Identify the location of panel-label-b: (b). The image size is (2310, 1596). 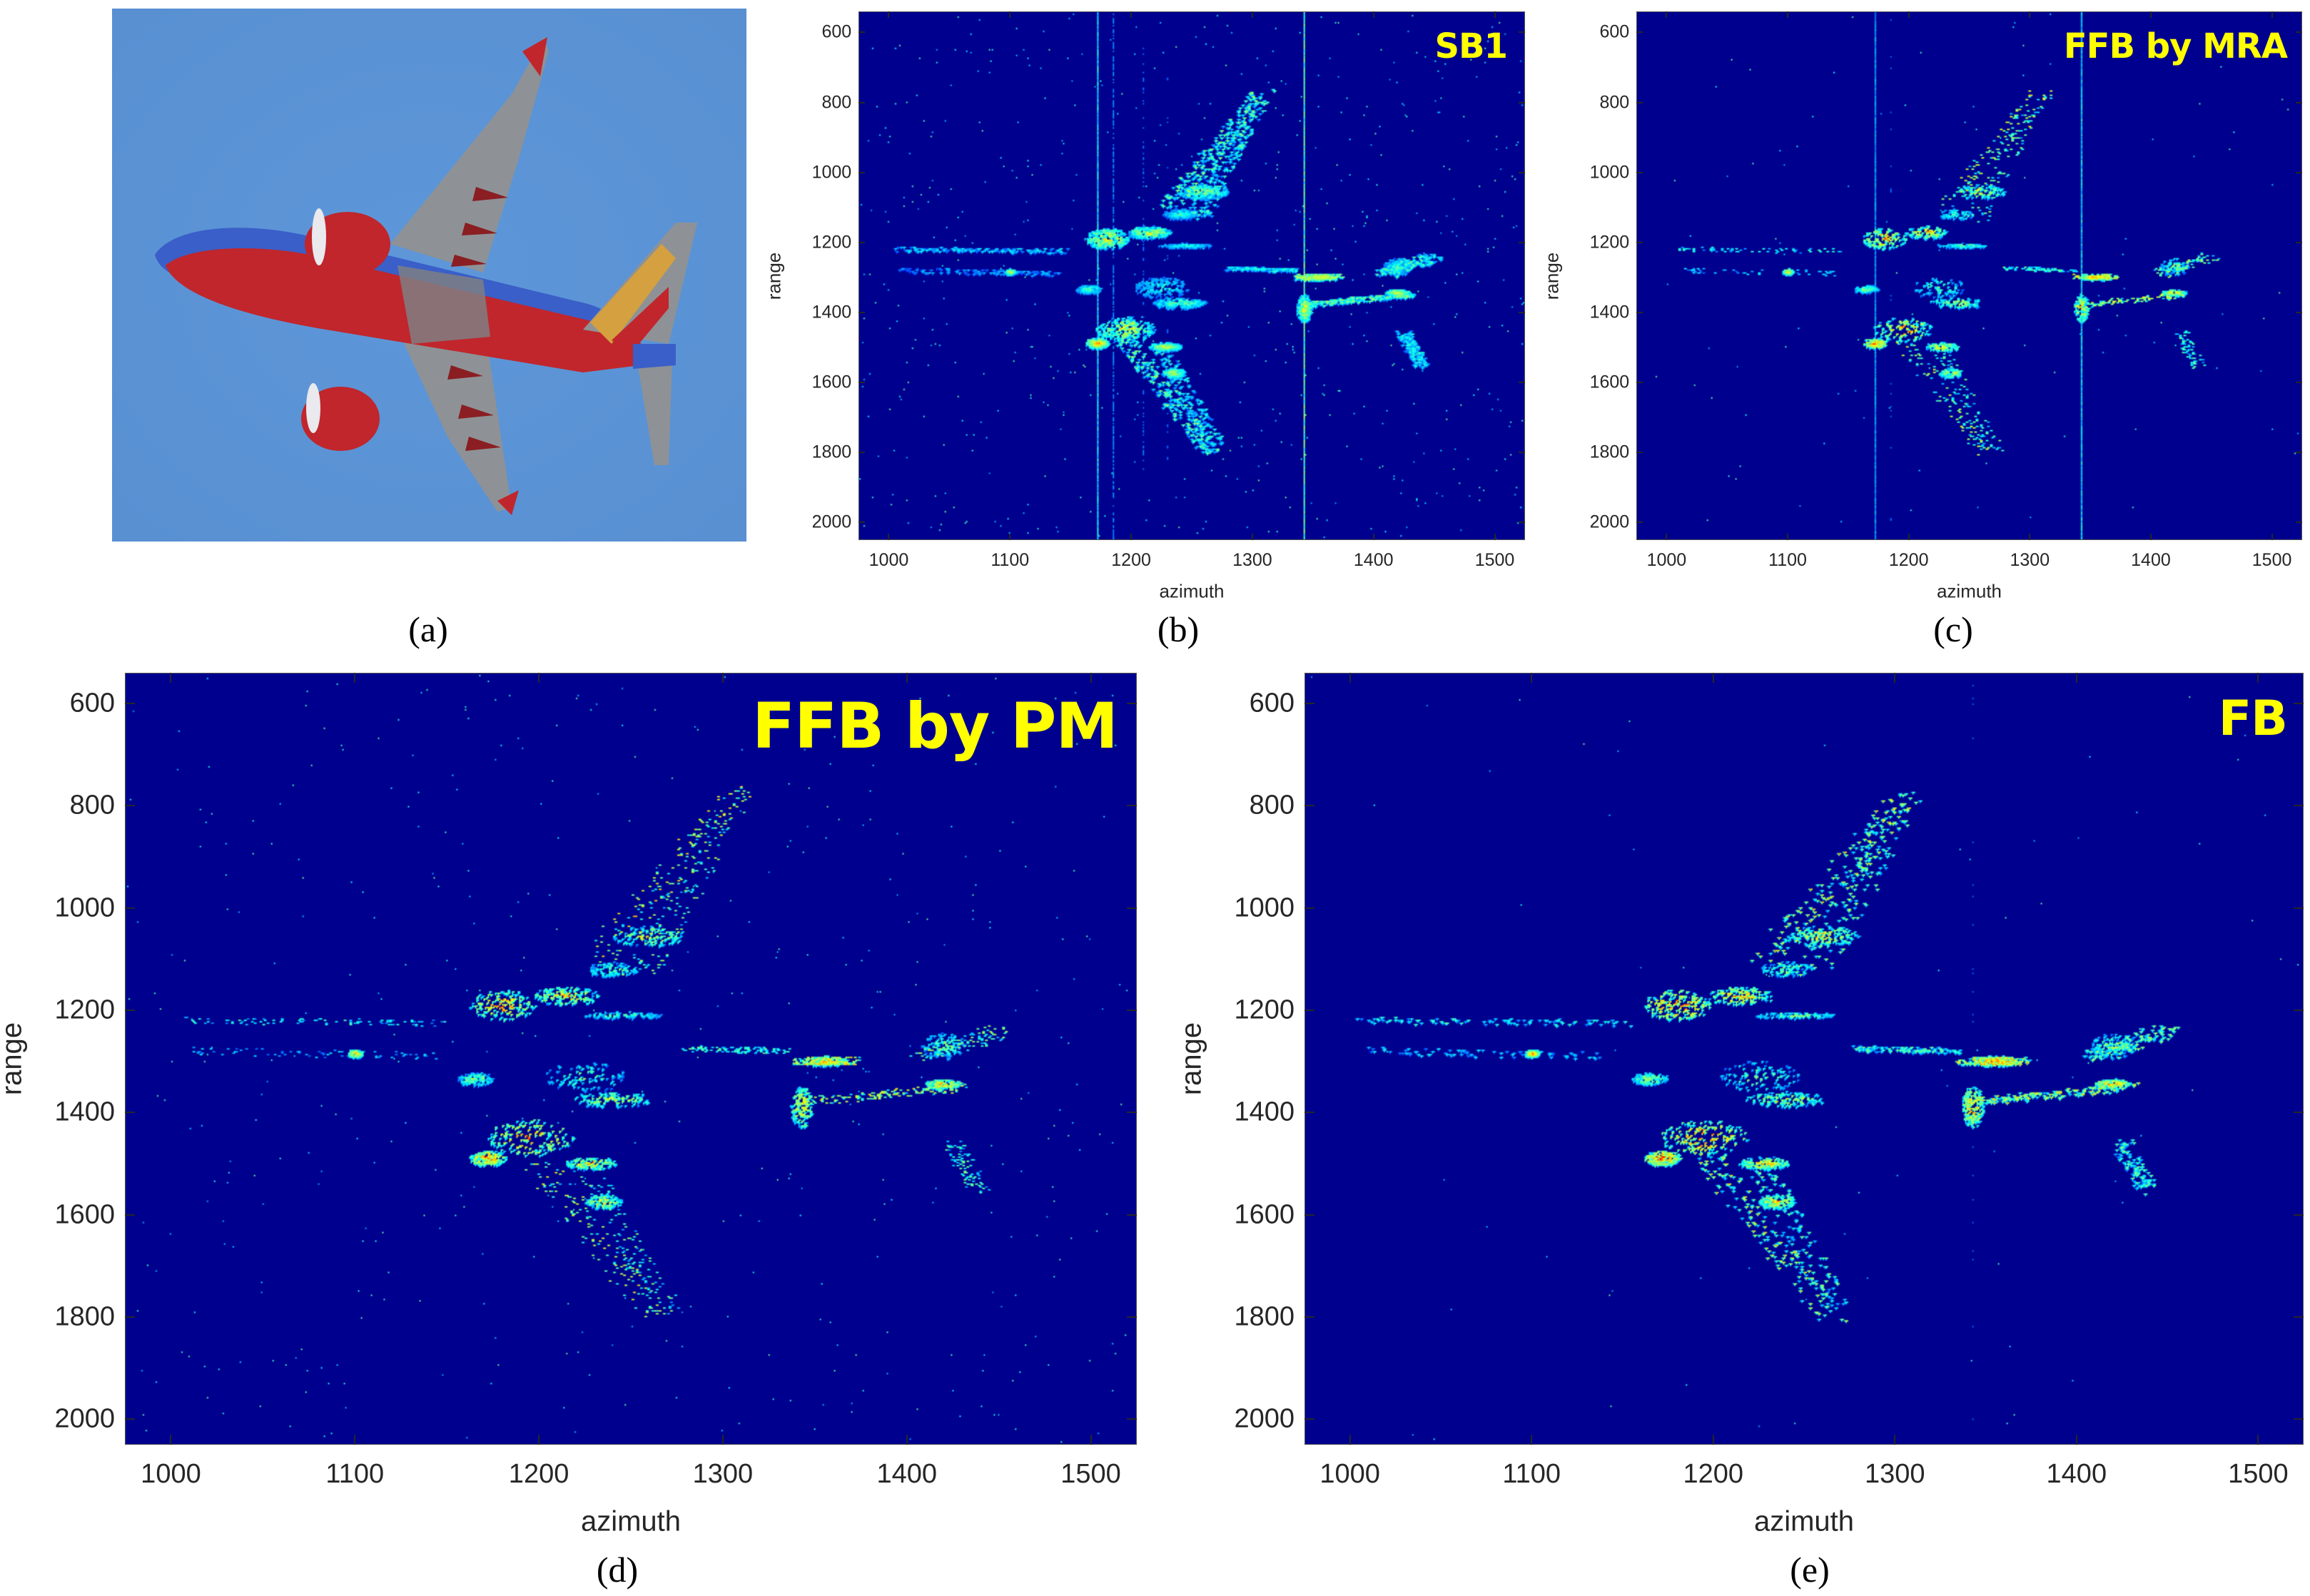
(1178, 629).